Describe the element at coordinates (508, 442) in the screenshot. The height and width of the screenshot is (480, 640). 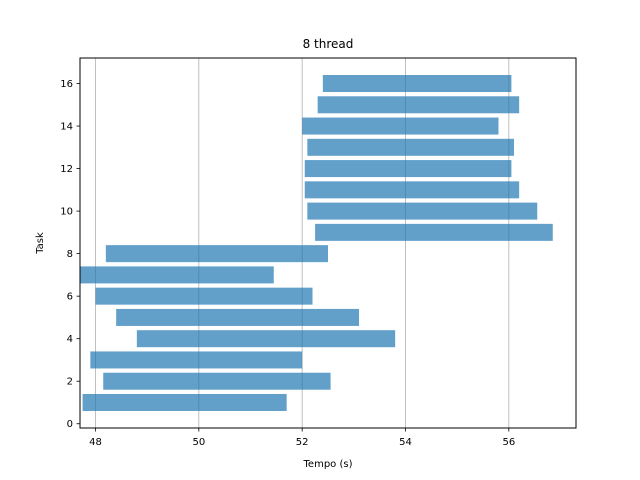
I see `x-tick-label: 56` at that location.